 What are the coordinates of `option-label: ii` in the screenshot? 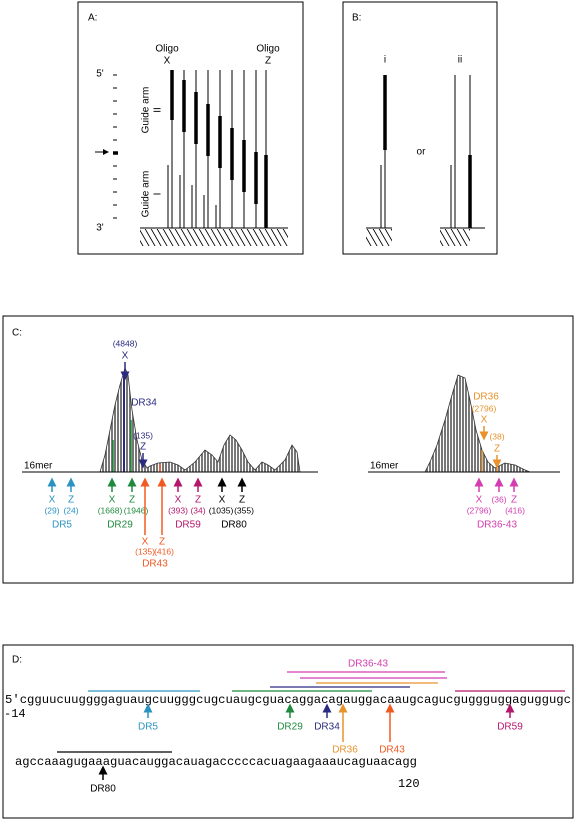 It's located at (460, 60).